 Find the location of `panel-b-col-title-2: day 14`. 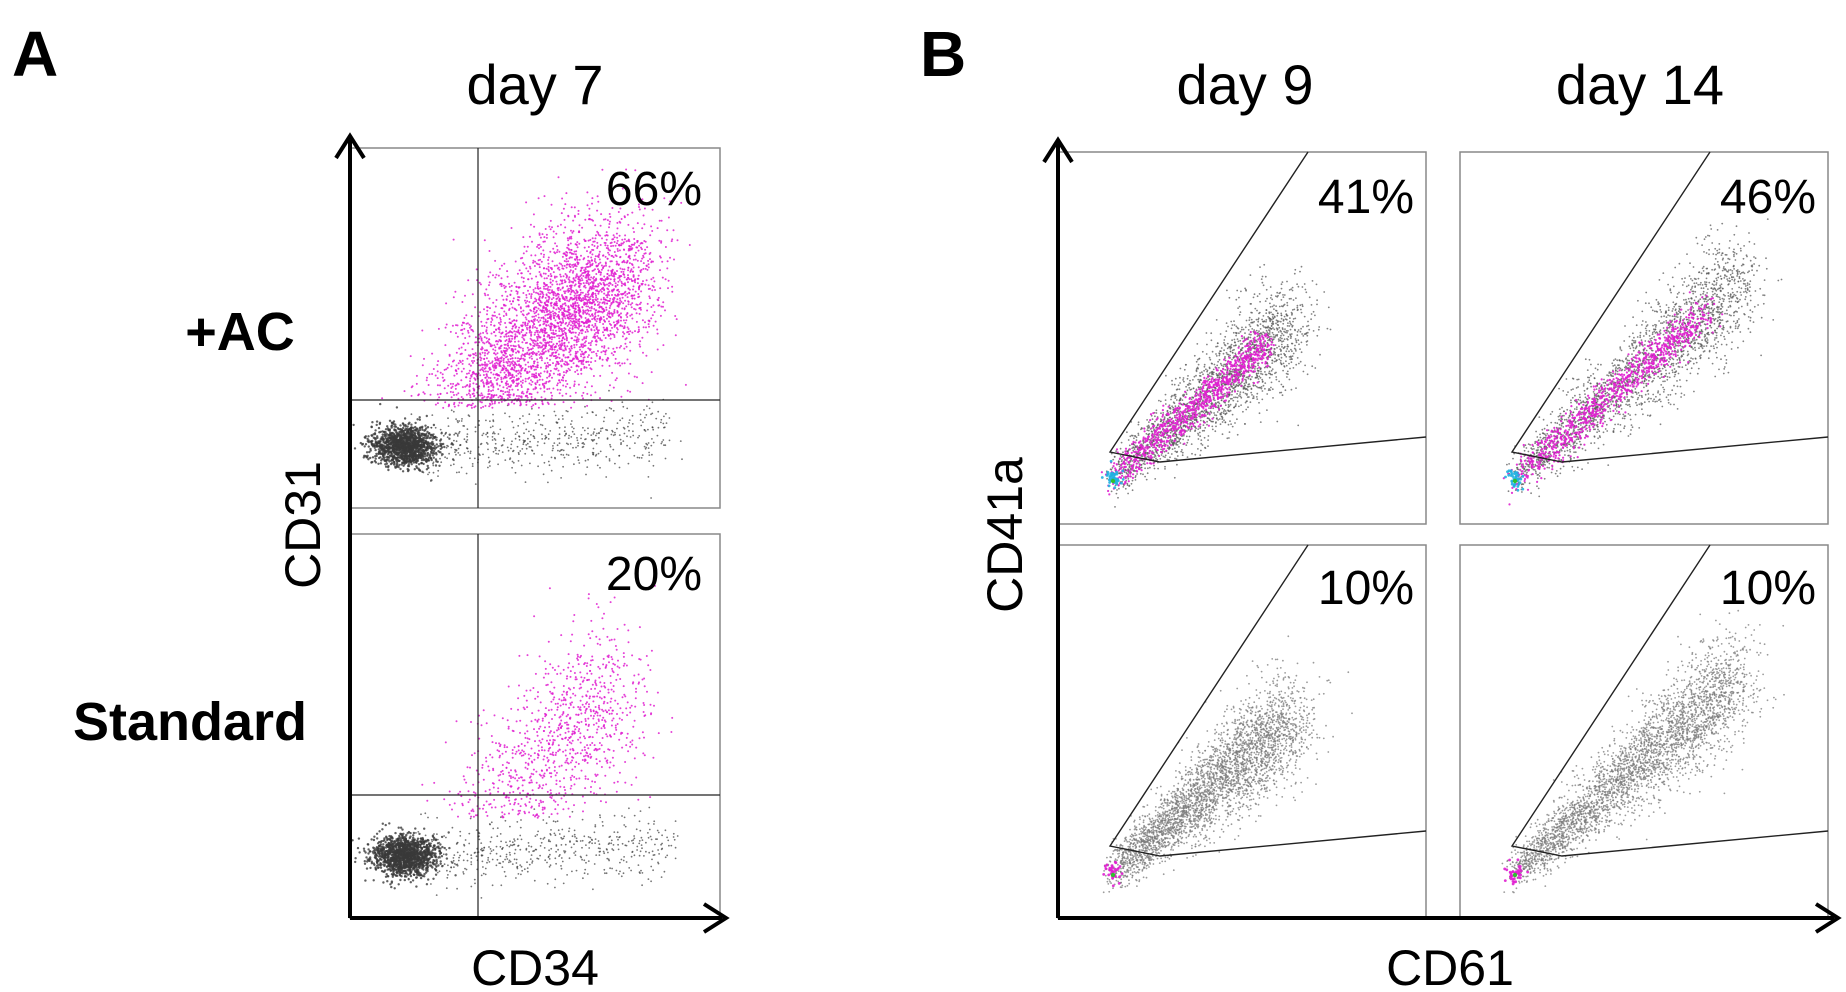

panel-b-col-title-2: day 14 is located at coordinates (1640, 84).